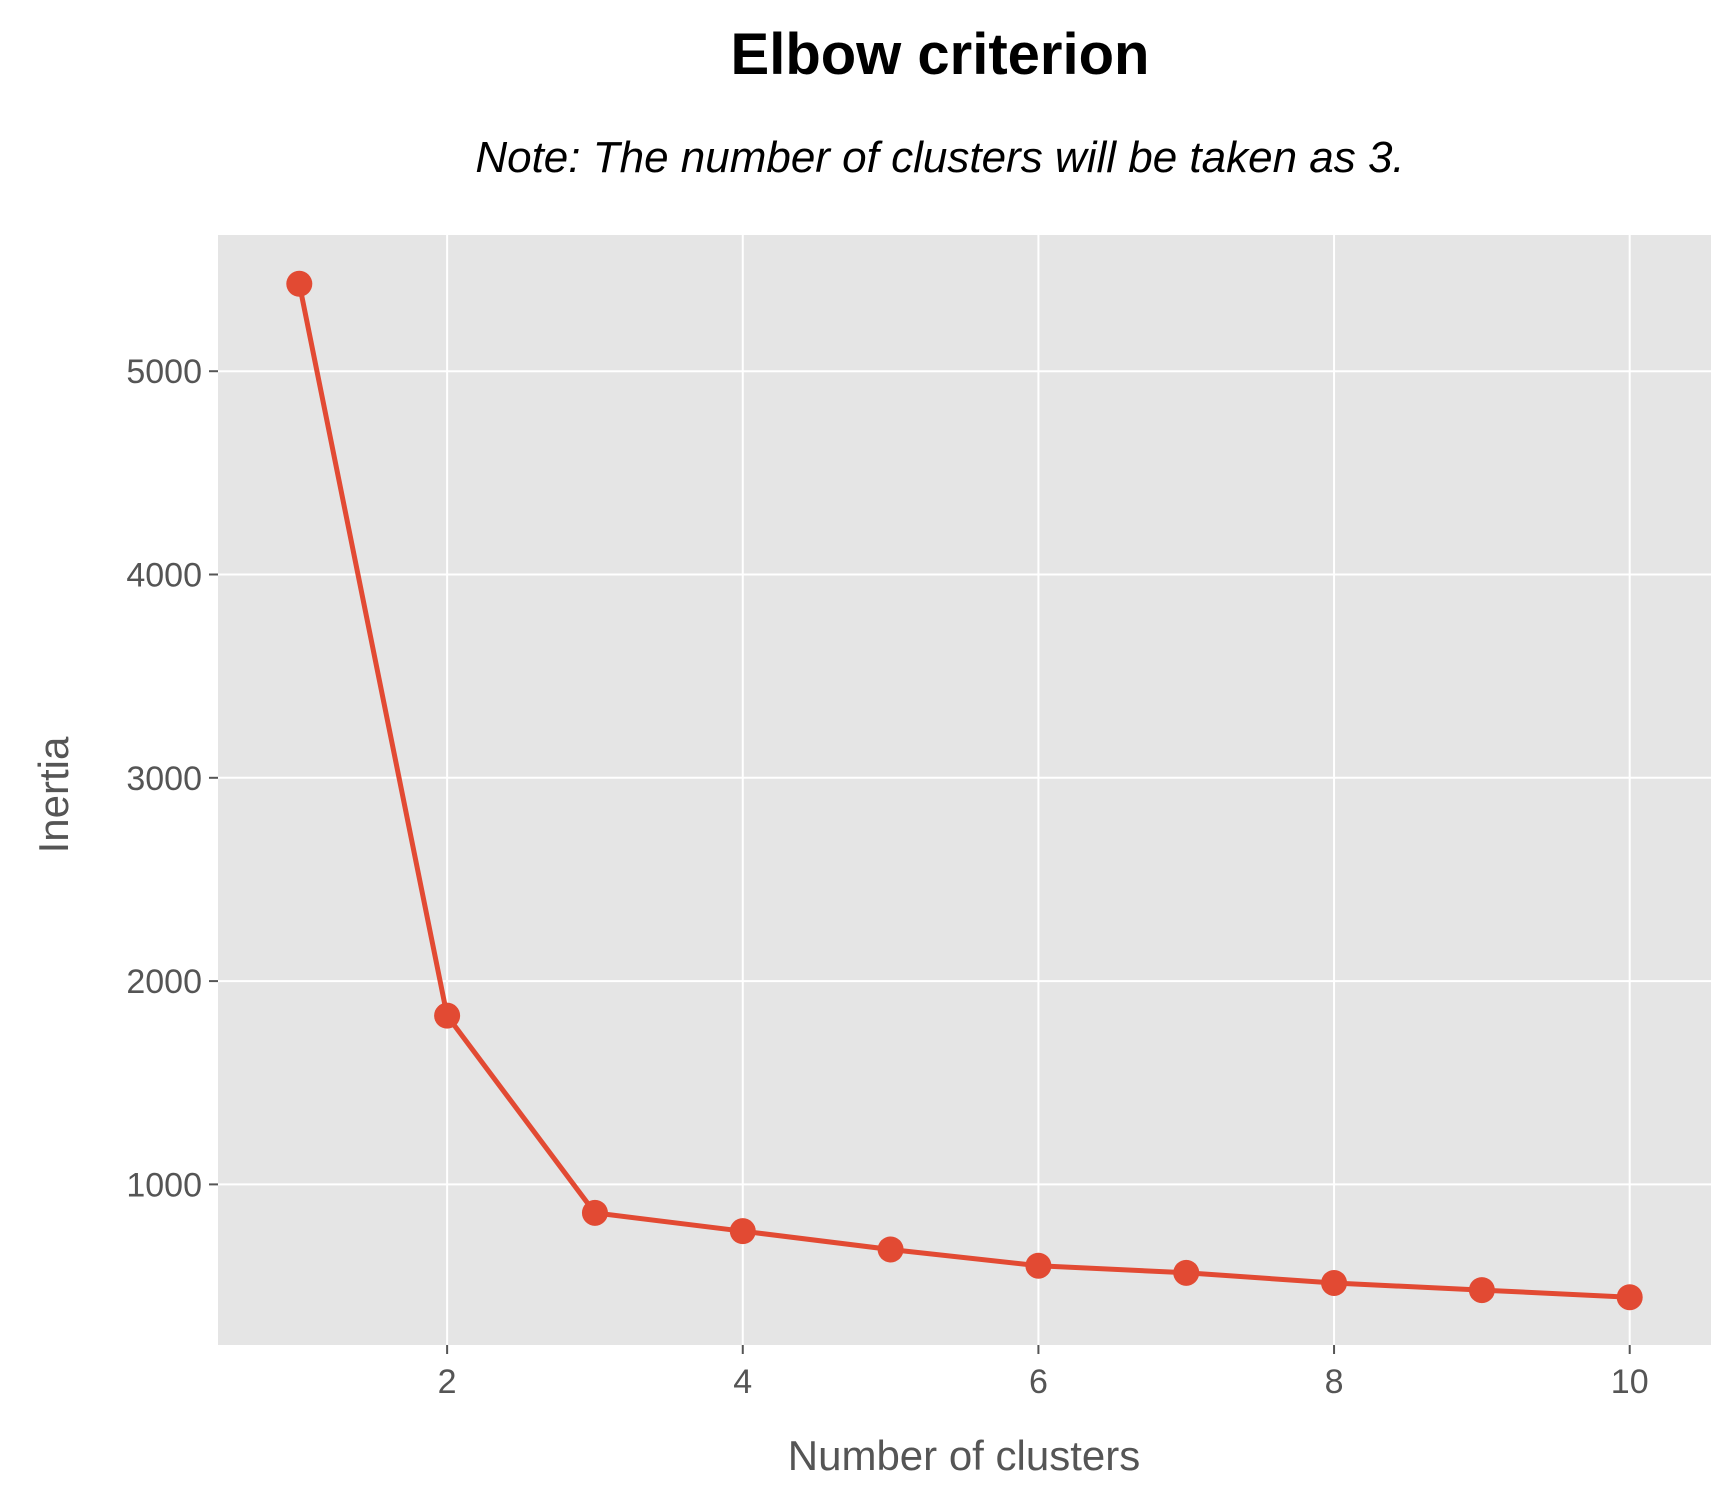 The image size is (1732, 1500). What do you see at coordinates (164, 982) in the screenshot?
I see `y-tick-label: 2000` at bounding box center [164, 982].